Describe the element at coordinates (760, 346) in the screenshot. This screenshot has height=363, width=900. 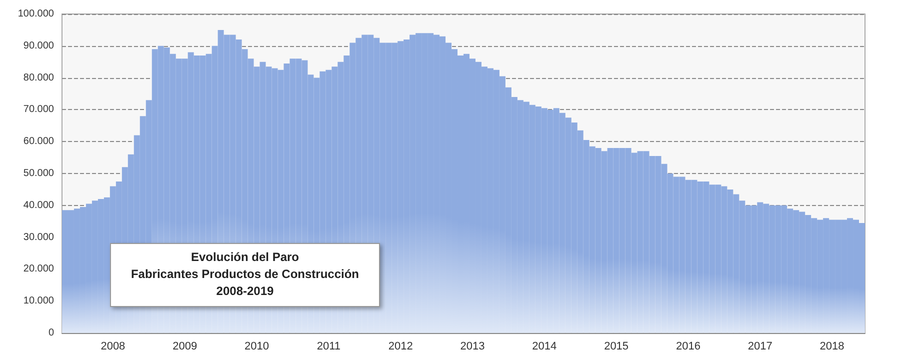
I see `x-tick-label: 2017` at that location.